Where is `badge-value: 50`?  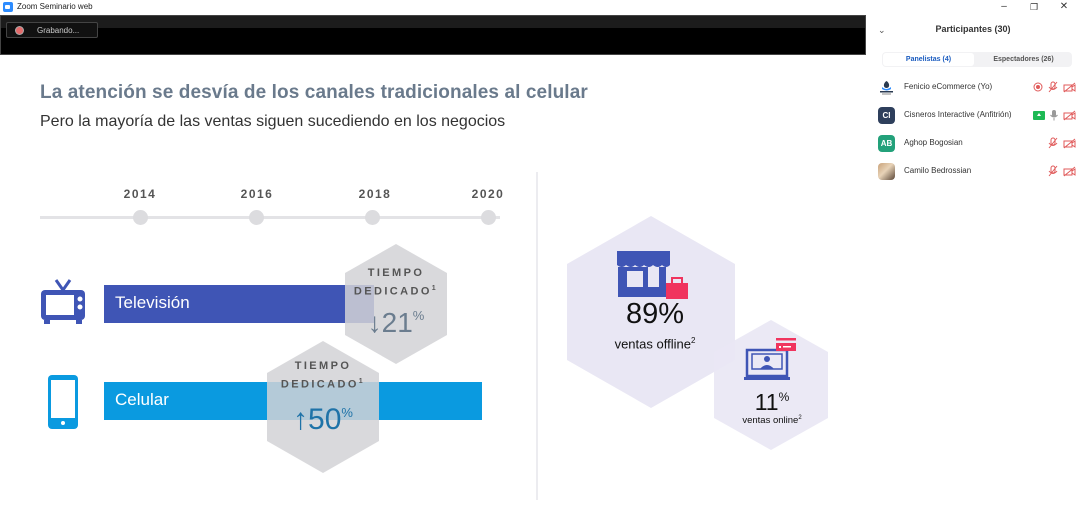
badge-value: 50 is located at coordinates (325, 419).